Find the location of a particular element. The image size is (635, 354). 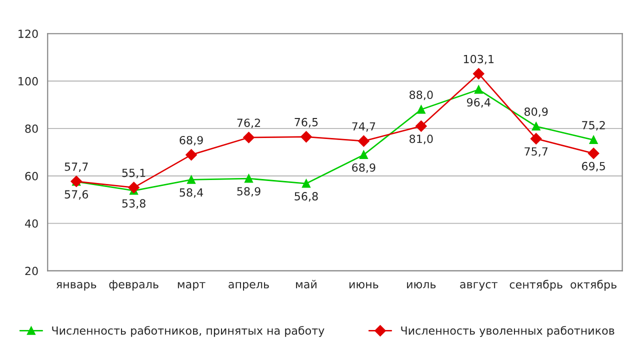

x-tick-label: июль is located at coordinates (421, 285).